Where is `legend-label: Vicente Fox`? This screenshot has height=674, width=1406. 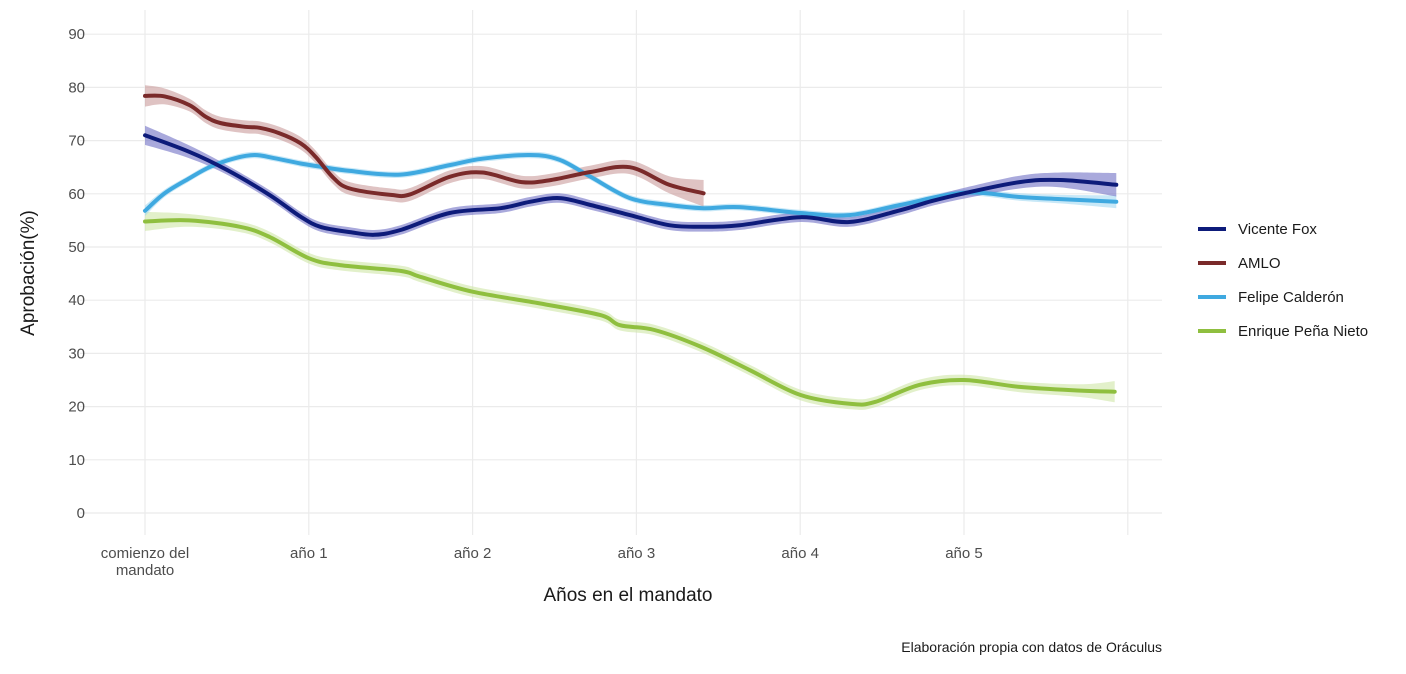 legend-label: Vicente Fox is located at coordinates (1277, 229).